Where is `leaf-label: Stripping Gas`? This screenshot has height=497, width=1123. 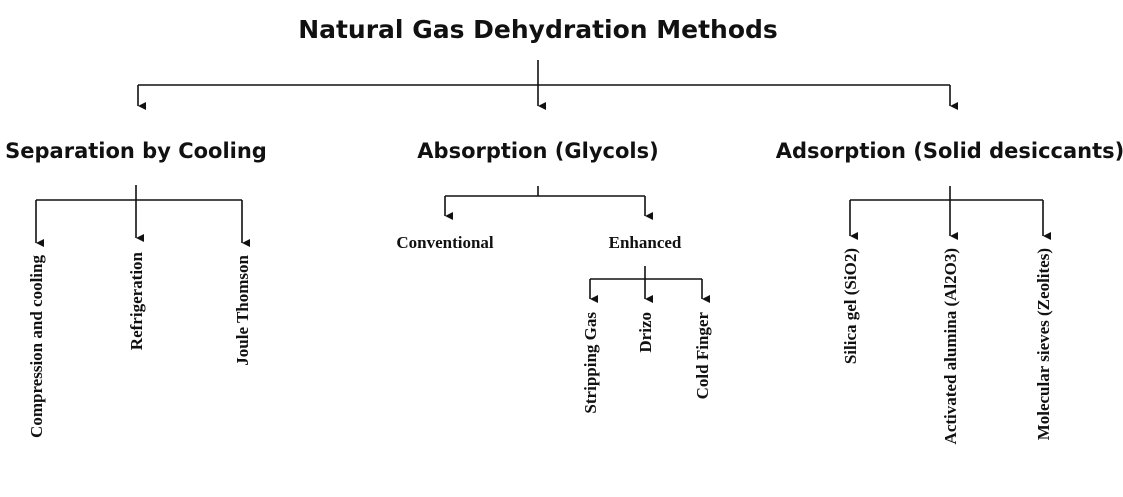 leaf-label: Stripping Gas is located at coordinates (590, 363).